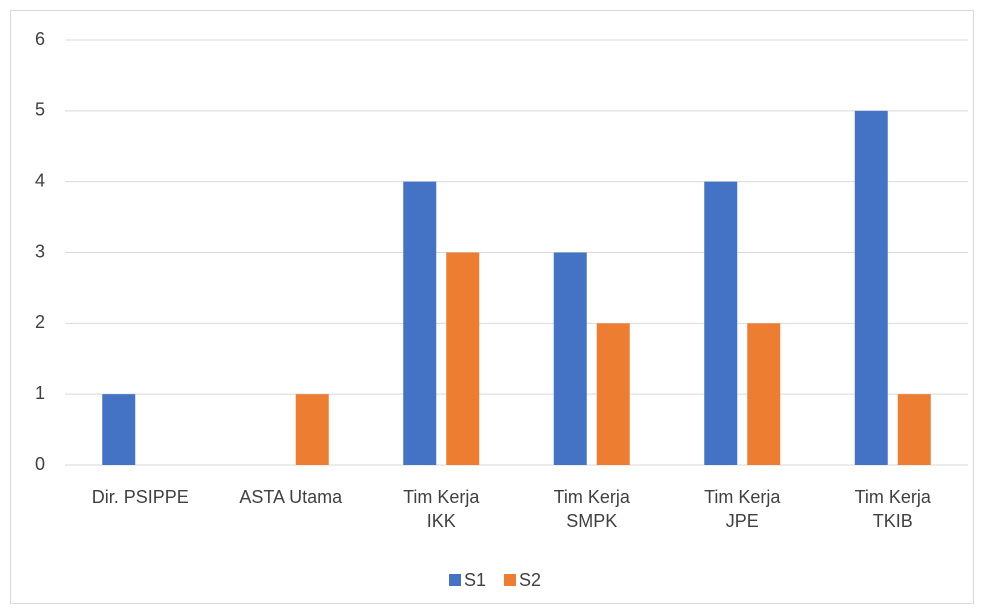  Describe the element at coordinates (140, 497) in the screenshot. I see `x-tick-label: Dir. PSIPPE` at that location.